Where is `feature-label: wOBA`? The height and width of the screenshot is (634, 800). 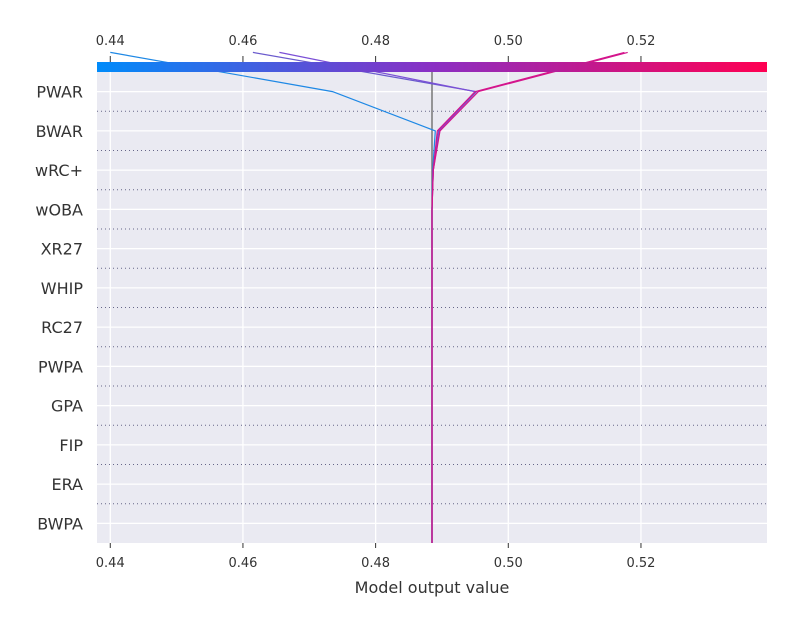
feature-label: wOBA is located at coordinates (59, 209).